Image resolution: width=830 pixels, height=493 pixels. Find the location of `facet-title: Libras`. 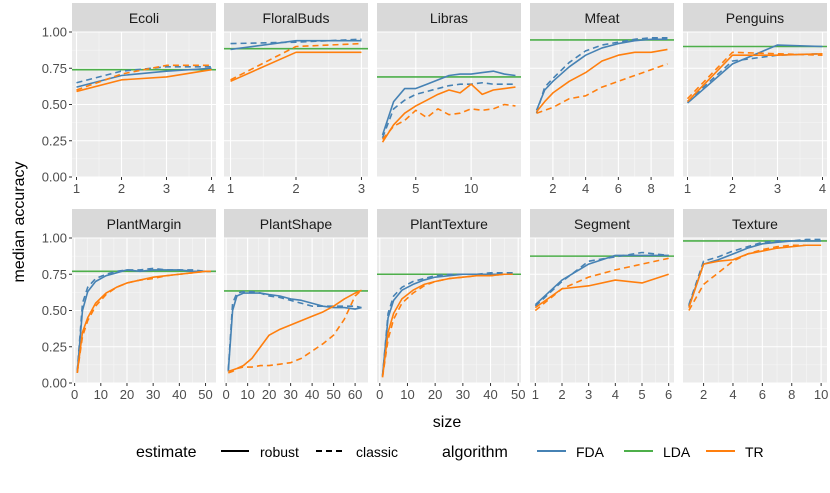

facet-title: Libras is located at coordinates (449, 18).